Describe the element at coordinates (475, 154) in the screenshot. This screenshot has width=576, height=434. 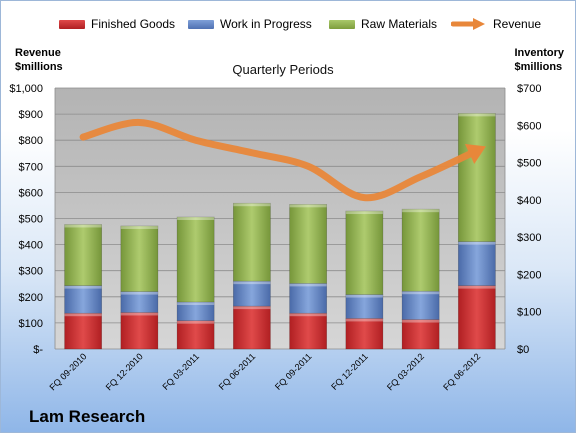
I see `revenue-arrow-head` at that location.